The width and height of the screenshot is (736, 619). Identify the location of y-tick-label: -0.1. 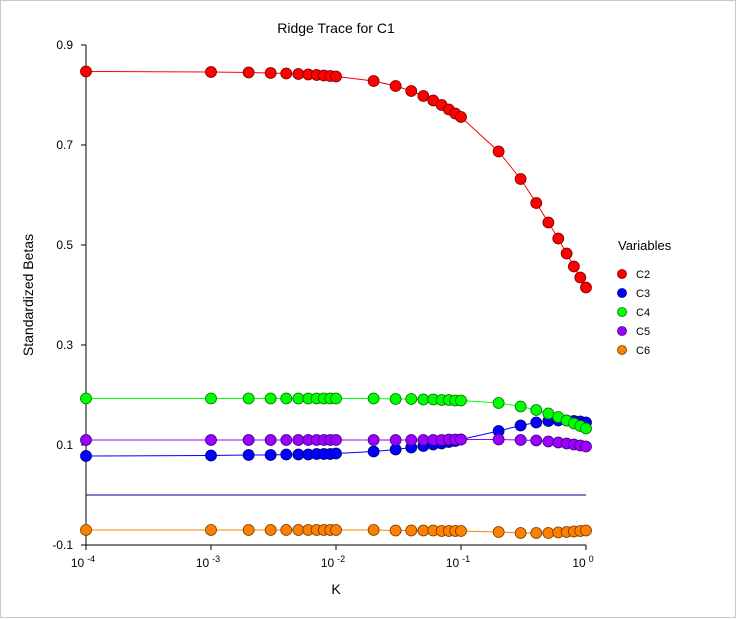
(62, 545).